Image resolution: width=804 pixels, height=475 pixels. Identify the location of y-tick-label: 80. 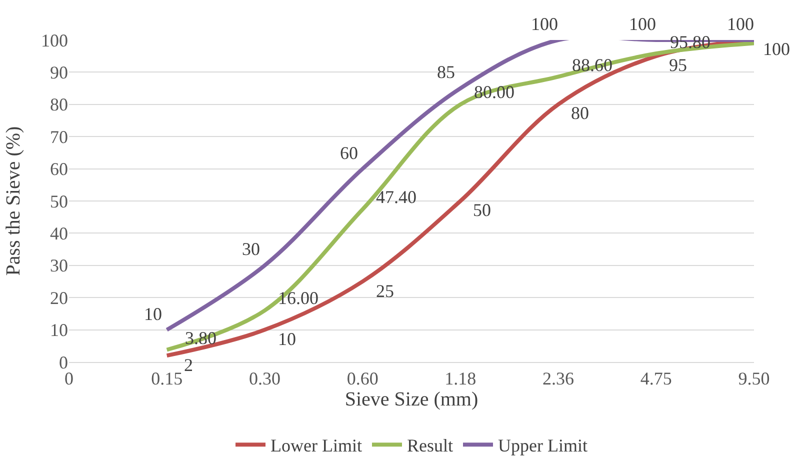
(59, 104).